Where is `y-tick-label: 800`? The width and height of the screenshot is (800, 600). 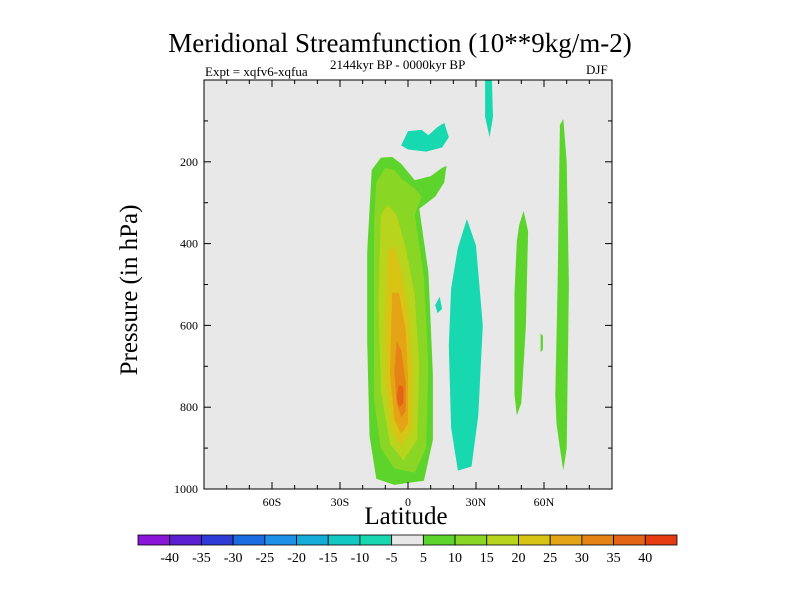 y-tick-label: 800 is located at coordinates (189, 407).